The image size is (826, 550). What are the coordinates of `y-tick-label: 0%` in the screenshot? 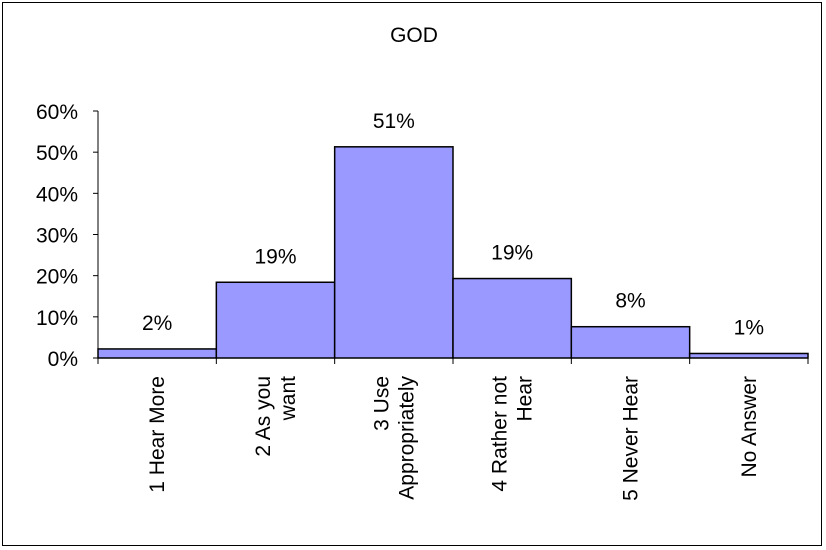 It's located at (63, 359).